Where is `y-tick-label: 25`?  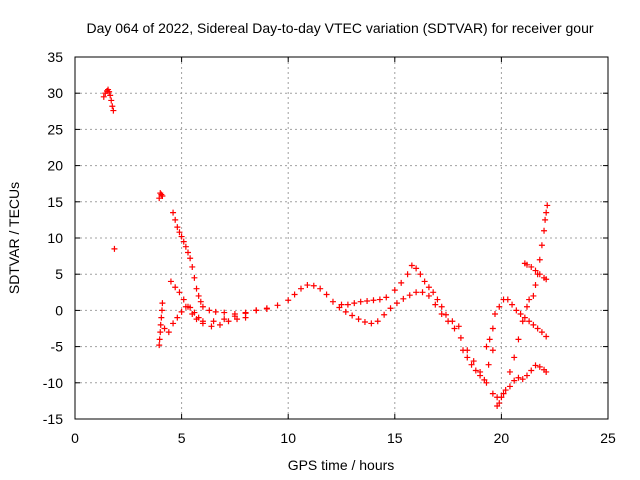 y-tick-label: 25 is located at coordinates (55, 129).